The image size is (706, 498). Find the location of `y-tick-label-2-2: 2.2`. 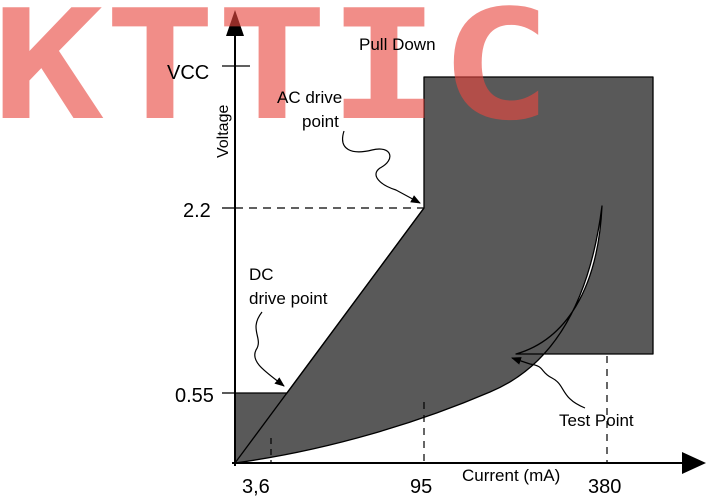

y-tick-label-2-2: 2.2 is located at coordinates (197, 211).